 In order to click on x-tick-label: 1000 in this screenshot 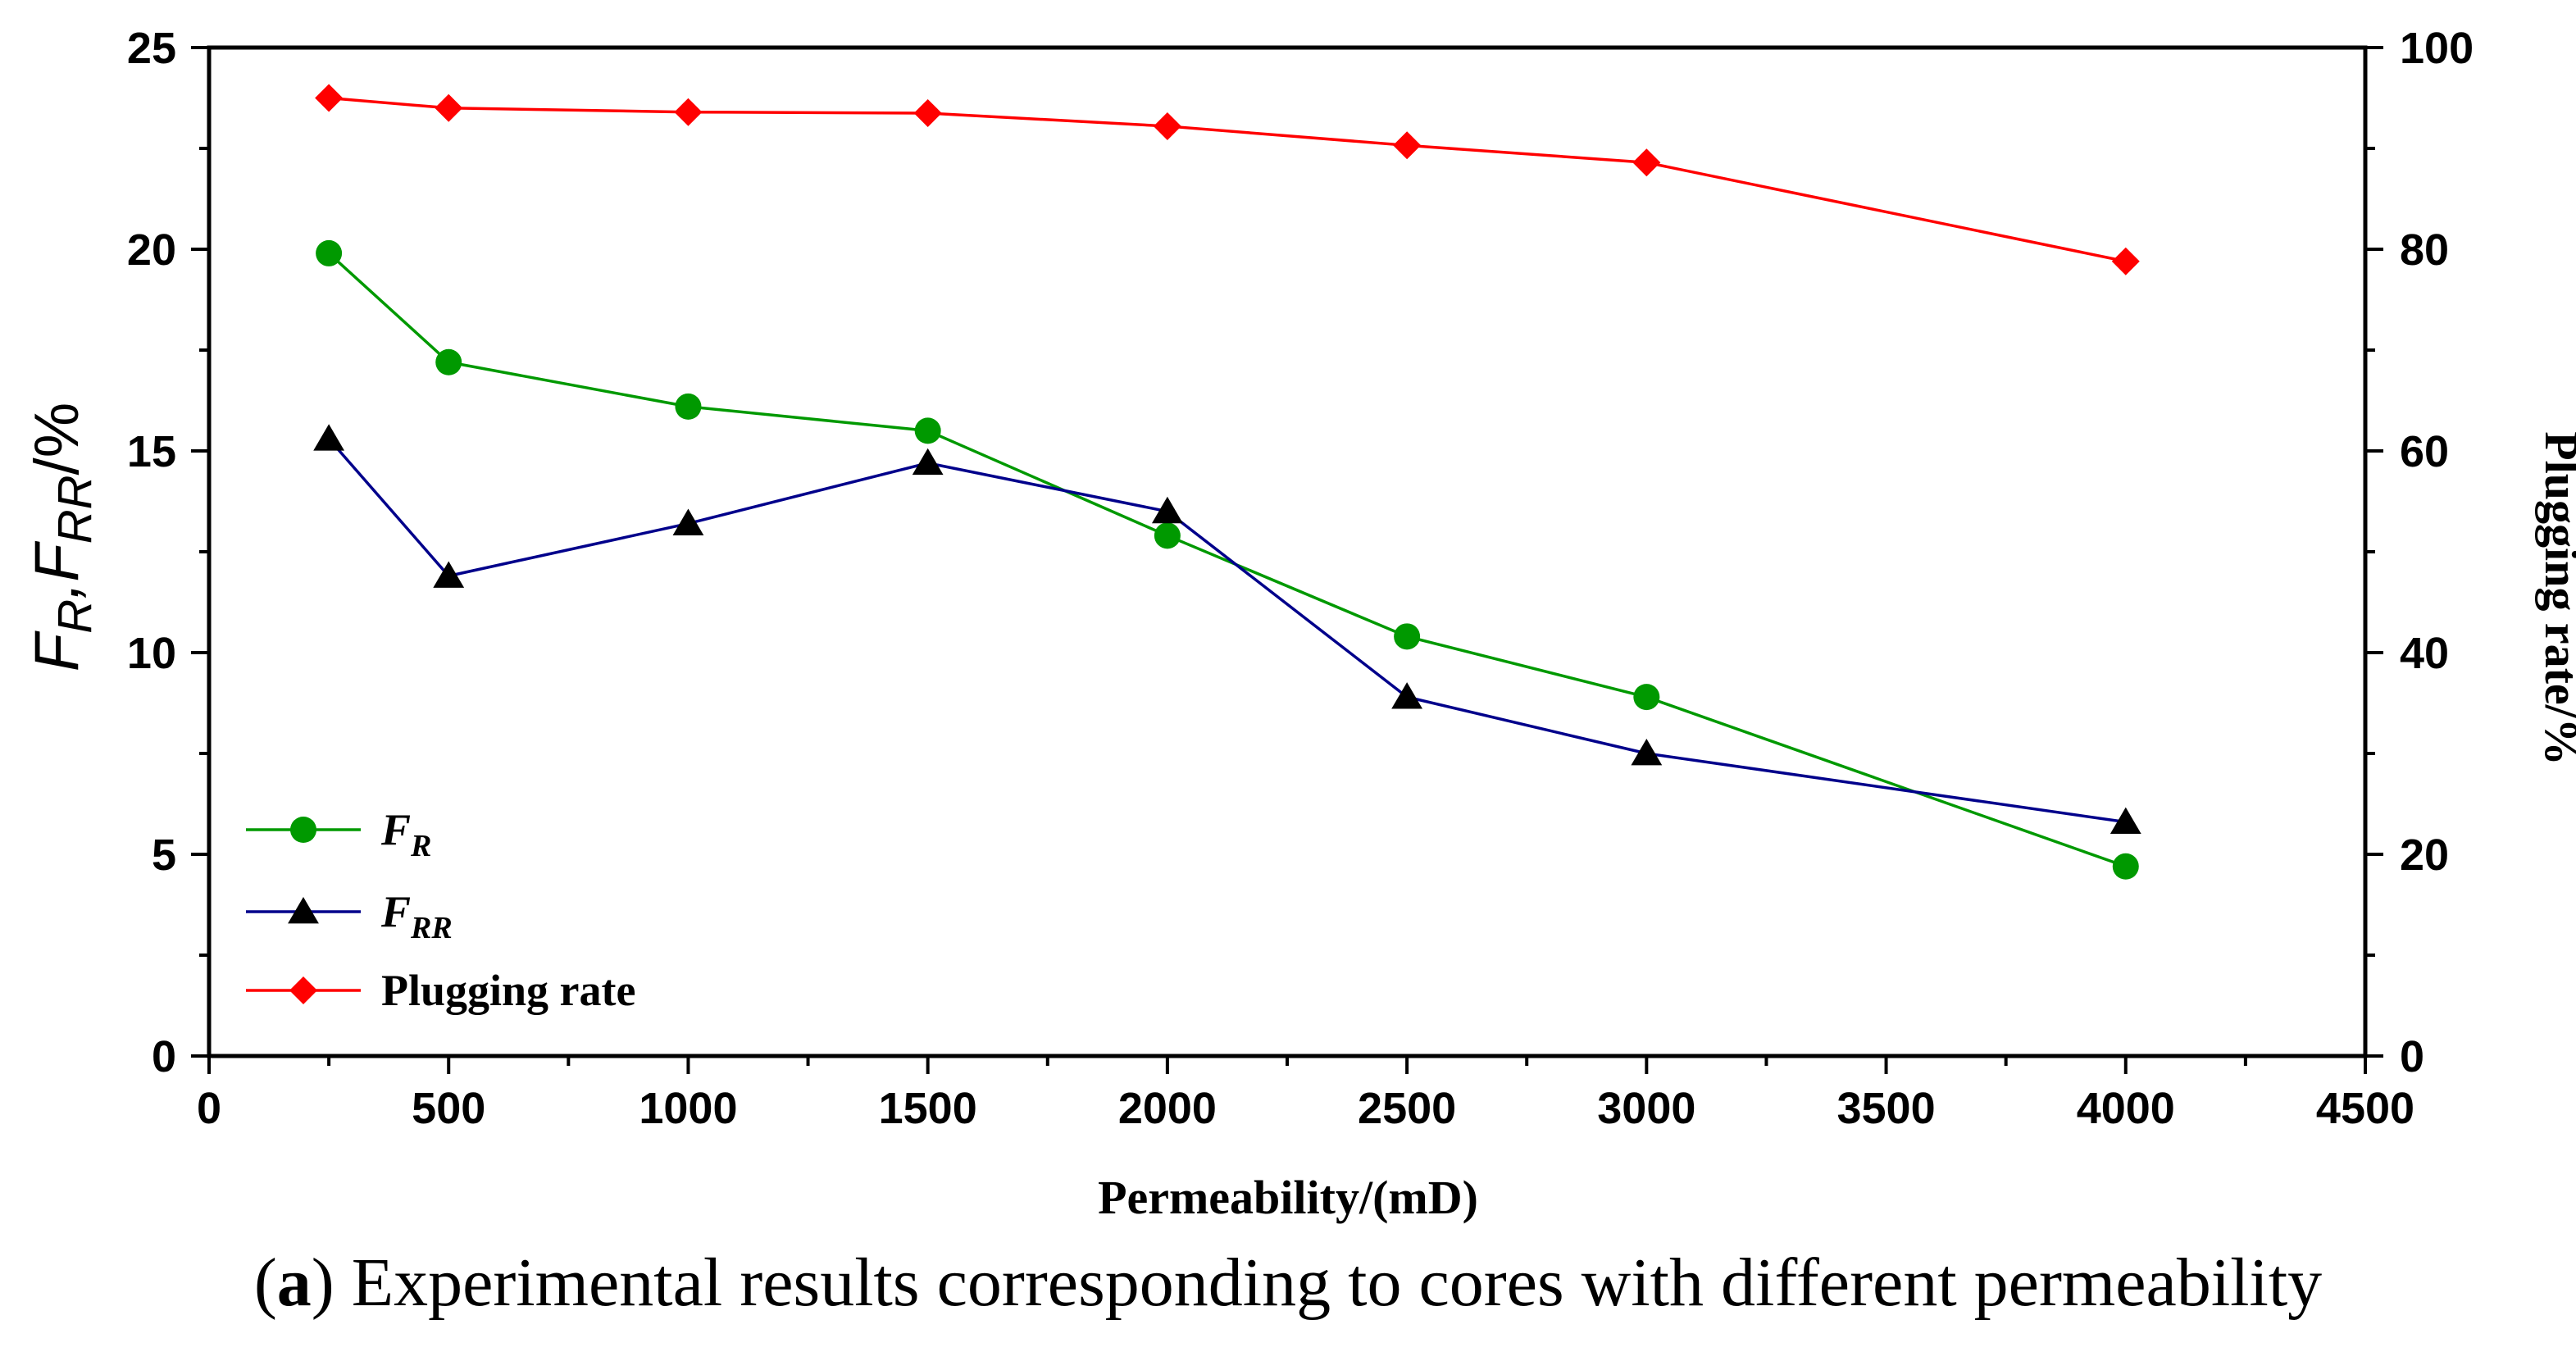, I will do `click(688, 1108)`.